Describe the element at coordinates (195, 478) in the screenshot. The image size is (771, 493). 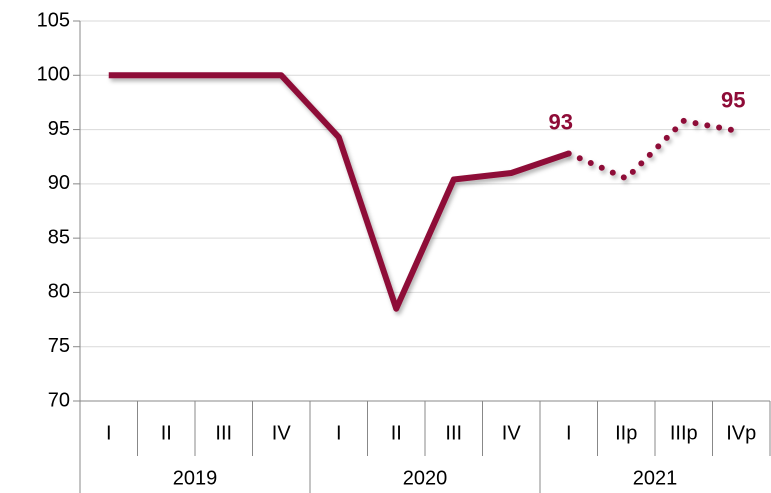
I see `group-label: 2019` at that location.